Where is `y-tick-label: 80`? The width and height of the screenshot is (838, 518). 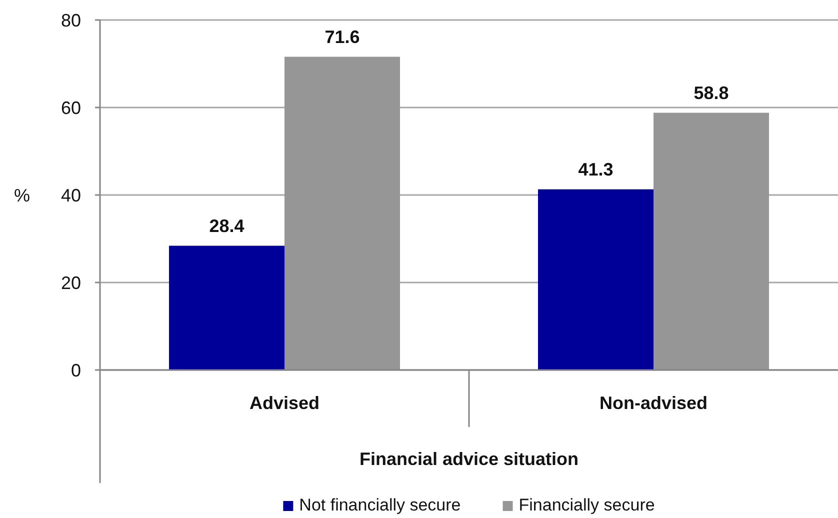 y-tick-label: 80 is located at coordinates (70, 20).